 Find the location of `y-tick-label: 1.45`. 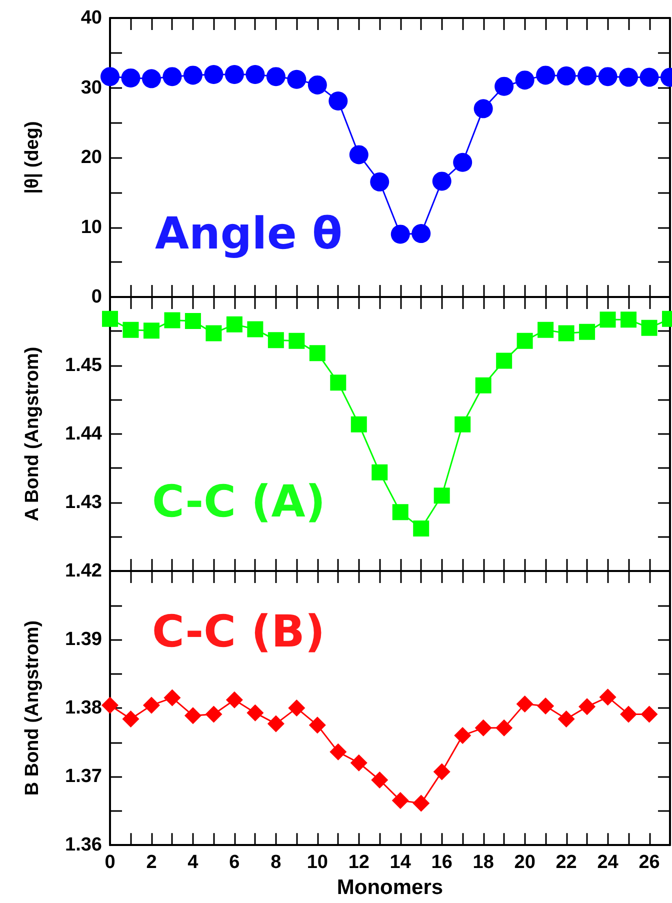

y-tick-label: 1.45 is located at coordinates (83, 365).